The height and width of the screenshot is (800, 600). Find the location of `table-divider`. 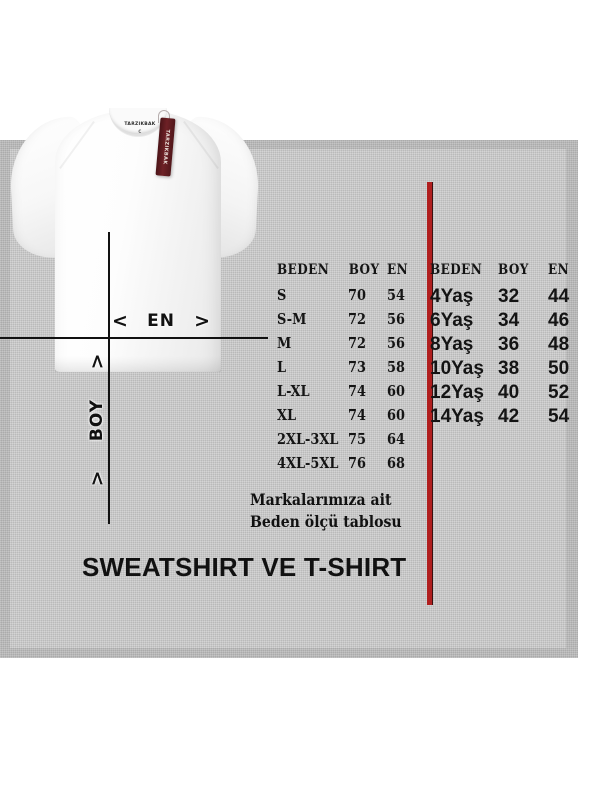

table-divider is located at coordinates (430, 393).